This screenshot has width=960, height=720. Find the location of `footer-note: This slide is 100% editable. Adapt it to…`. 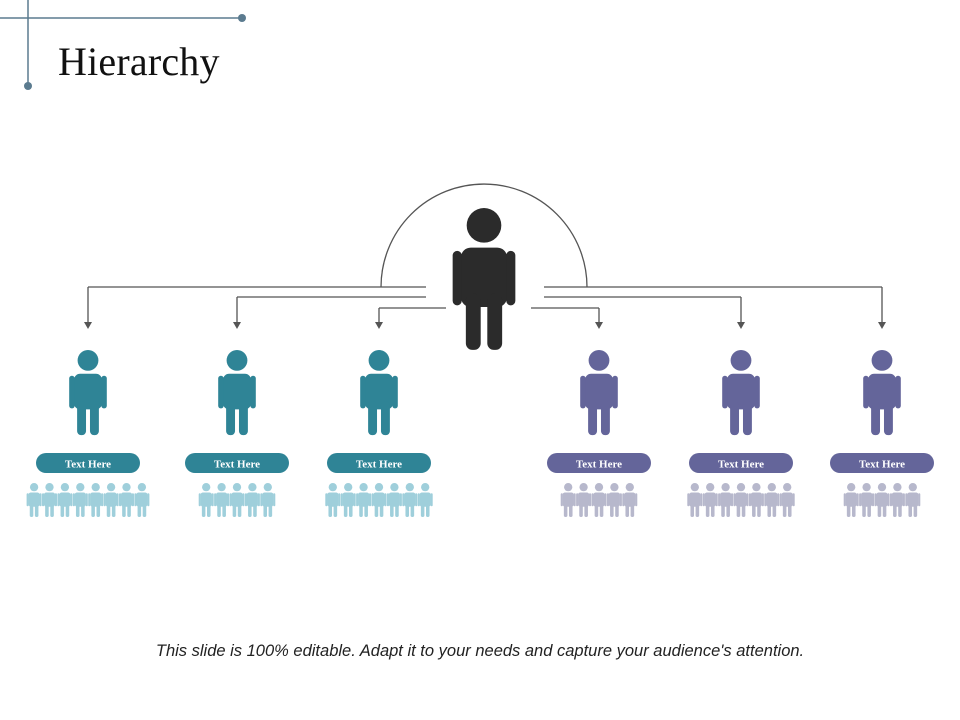

footer-note: This slide is 100% editable. Adapt it to… is located at coordinates (480, 651).